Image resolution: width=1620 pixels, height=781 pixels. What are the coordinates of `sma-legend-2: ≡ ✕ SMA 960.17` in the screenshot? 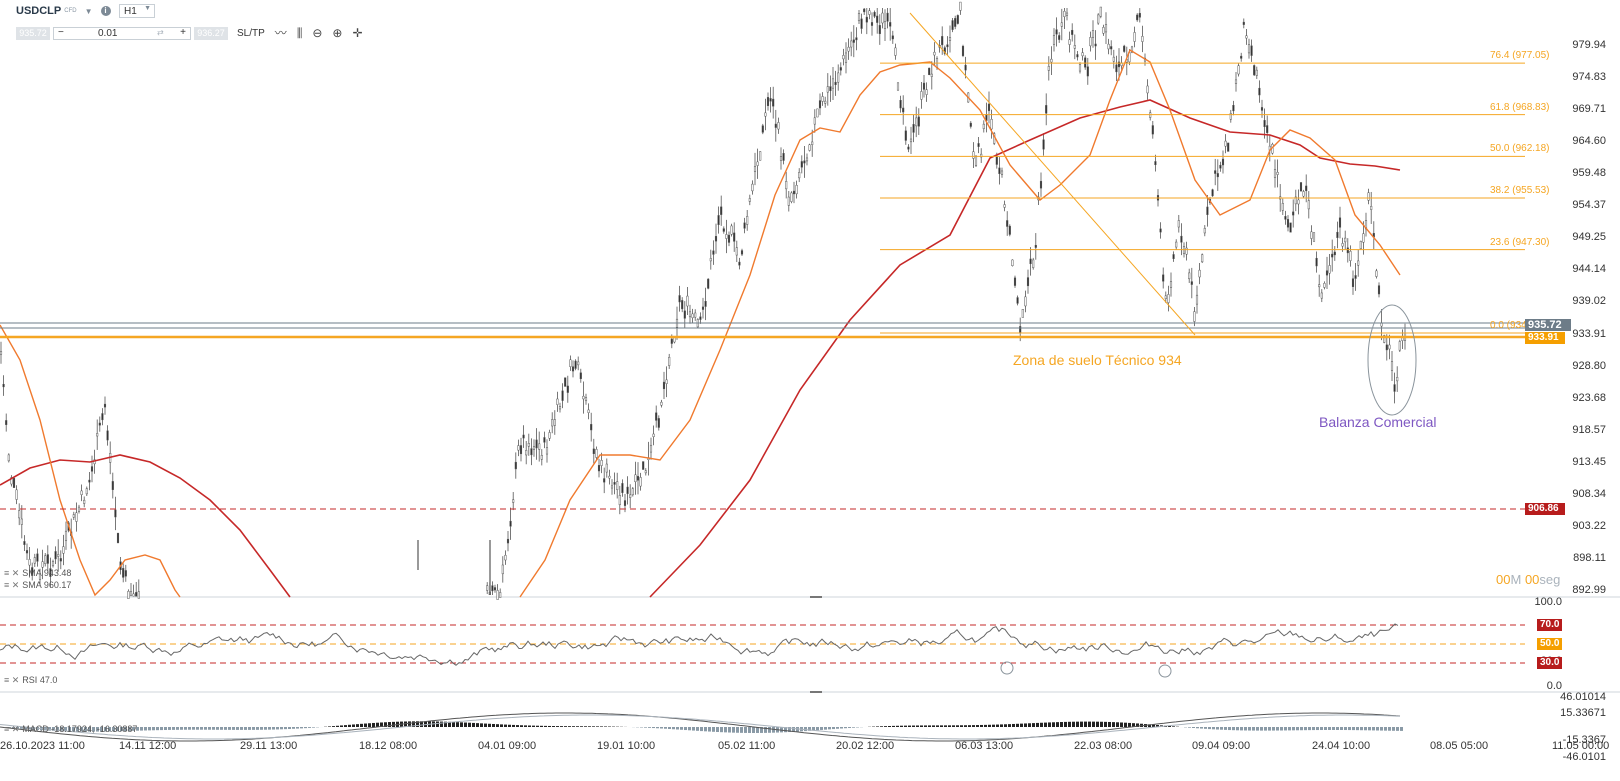 It's located at (37, 585).